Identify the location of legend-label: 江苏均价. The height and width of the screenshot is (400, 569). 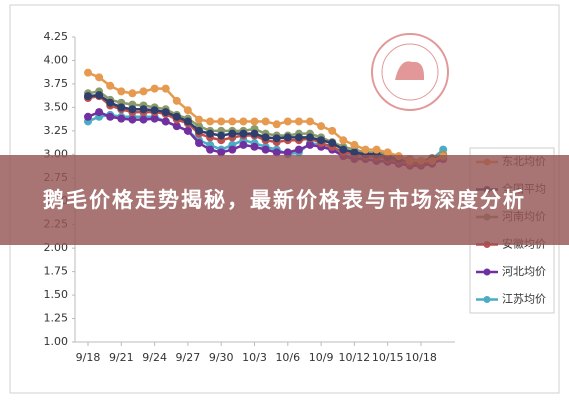
(524, 299).